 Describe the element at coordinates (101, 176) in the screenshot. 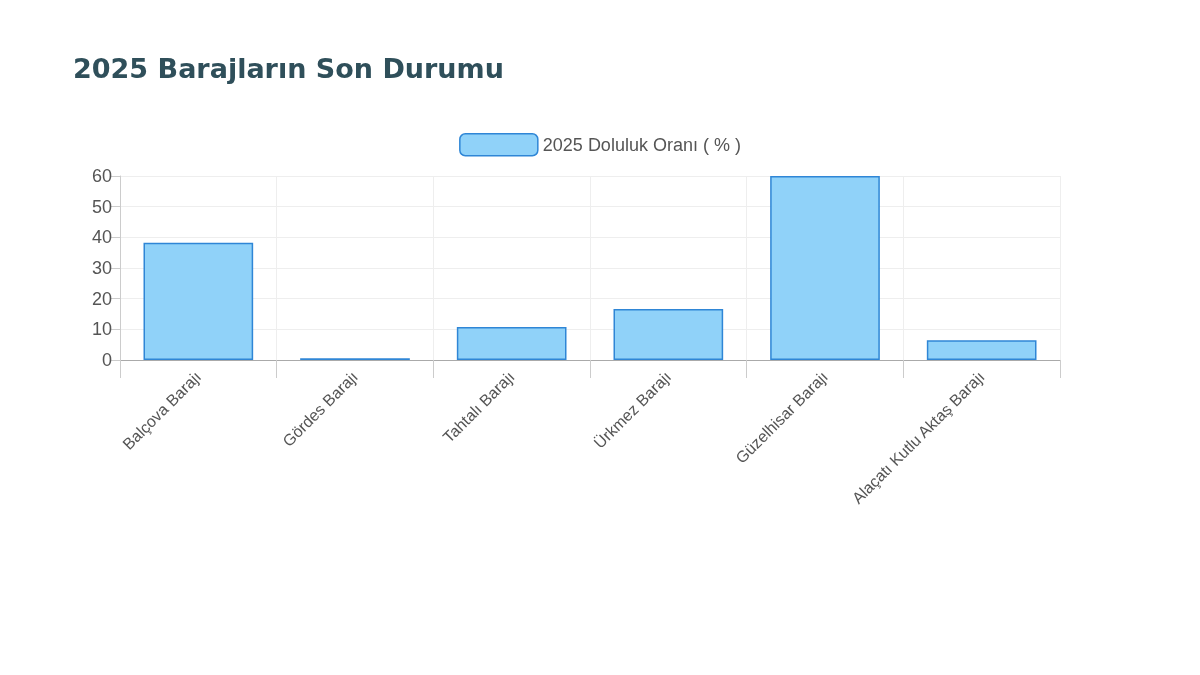

I see `y-tick-label: 60` at that location.